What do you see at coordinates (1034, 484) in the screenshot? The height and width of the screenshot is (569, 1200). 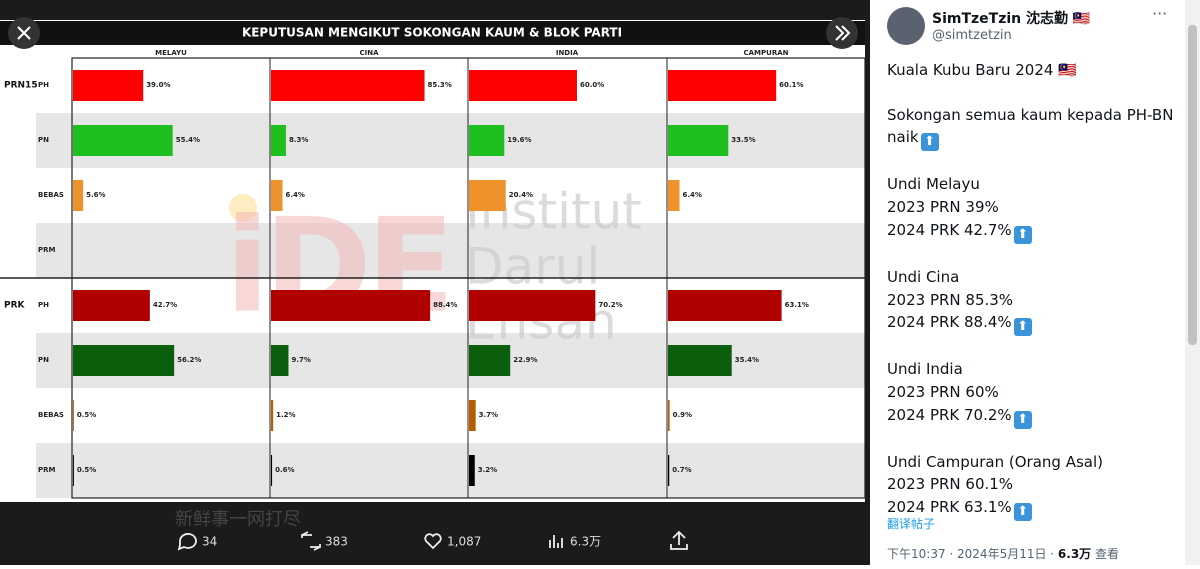 I see `text-line: 2023 PRN 60.1%` at bounding box center [1034, 484].